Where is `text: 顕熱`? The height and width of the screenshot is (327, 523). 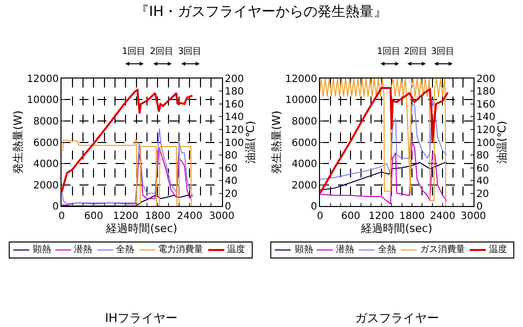 text: 顕熱 is located at coordinates (42, 250).